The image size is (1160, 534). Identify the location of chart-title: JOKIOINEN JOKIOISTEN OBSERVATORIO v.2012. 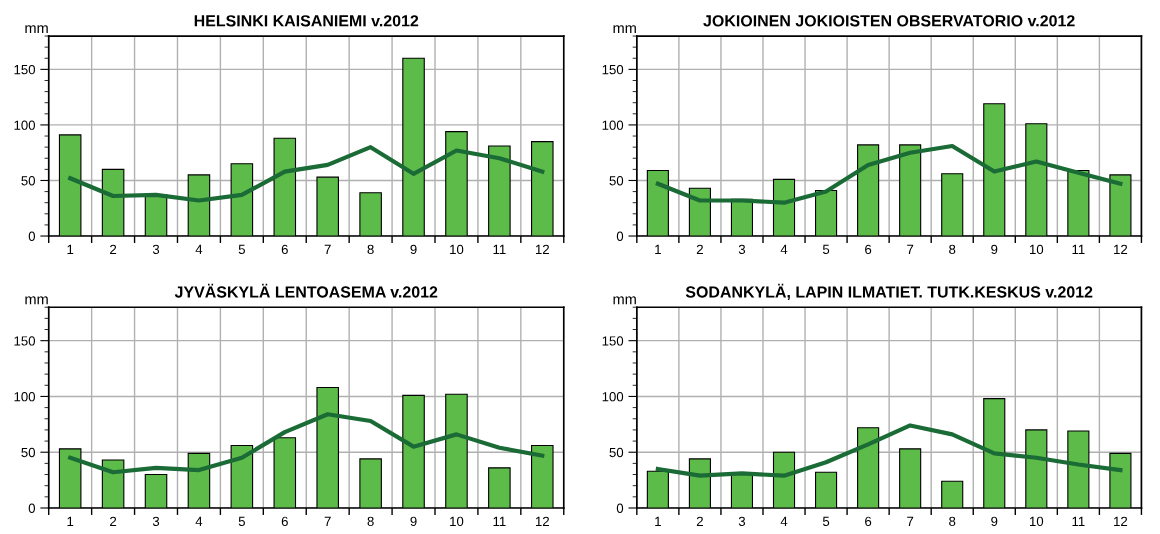
(889, 21).